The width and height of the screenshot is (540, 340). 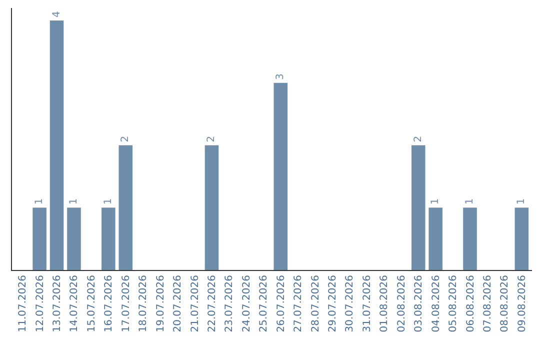 I want to click on x-tick-label: 26.07.2026, so click(x=281, y=303).